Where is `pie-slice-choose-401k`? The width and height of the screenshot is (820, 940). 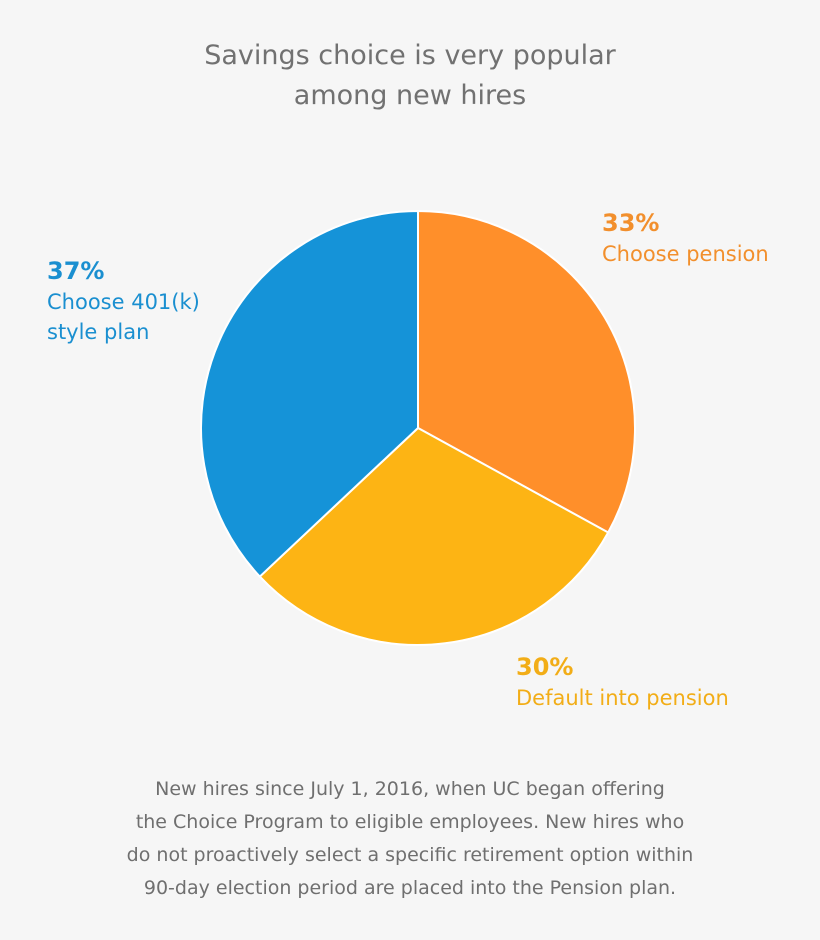
pie-slice-choose-401k is located at coordinates (309, 394).